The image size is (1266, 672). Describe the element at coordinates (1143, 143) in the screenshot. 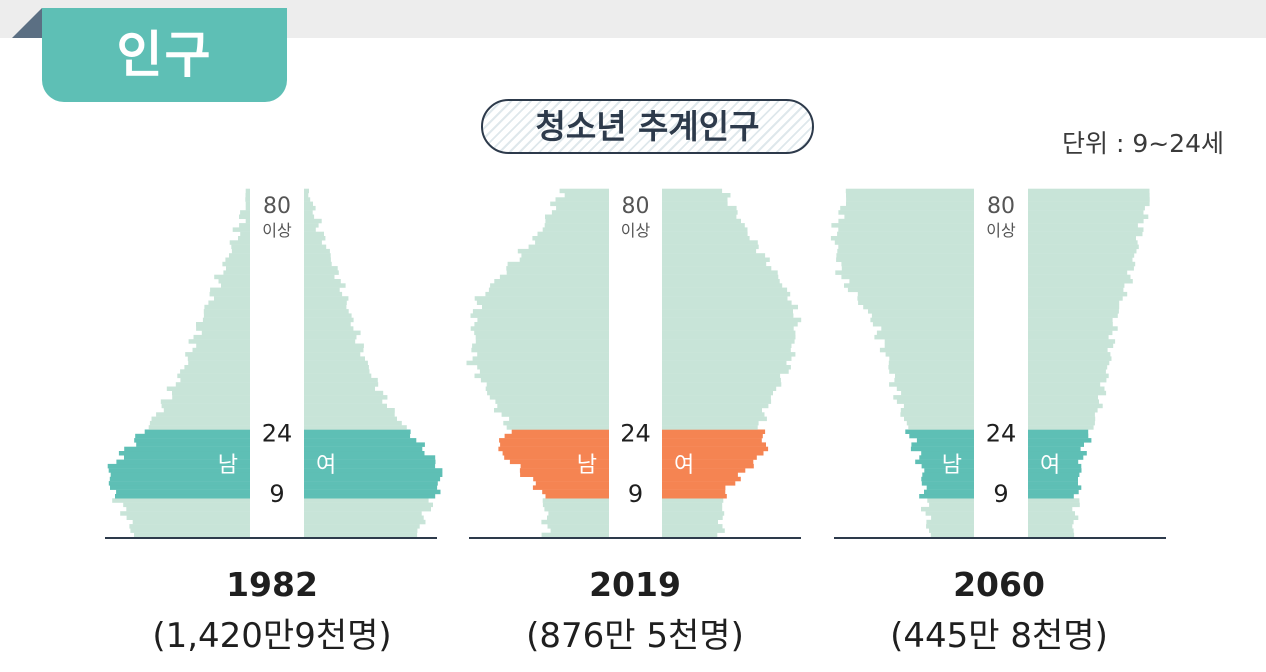

I see `unit-label: 단위 : 9~24세` at that location.